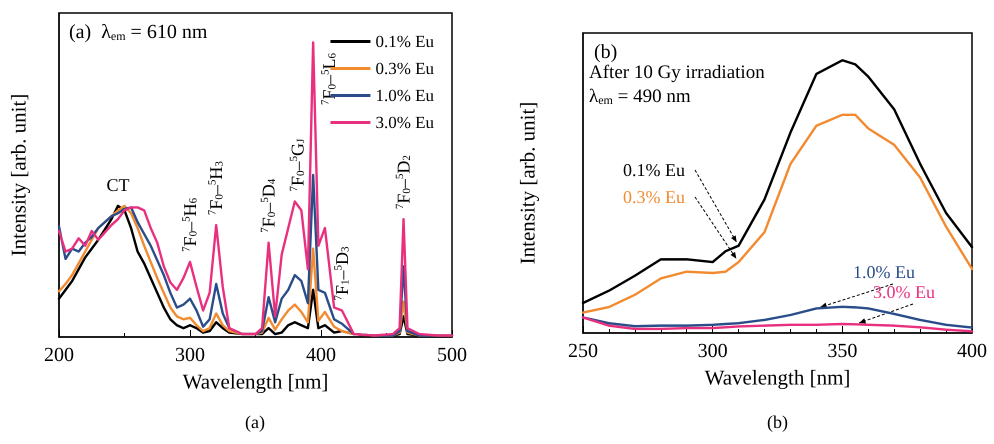  What do you see at coordinates (884, 272) in the screenshot?
I see `series-label: 1.0% Eu` at bounding box center [884, 272].